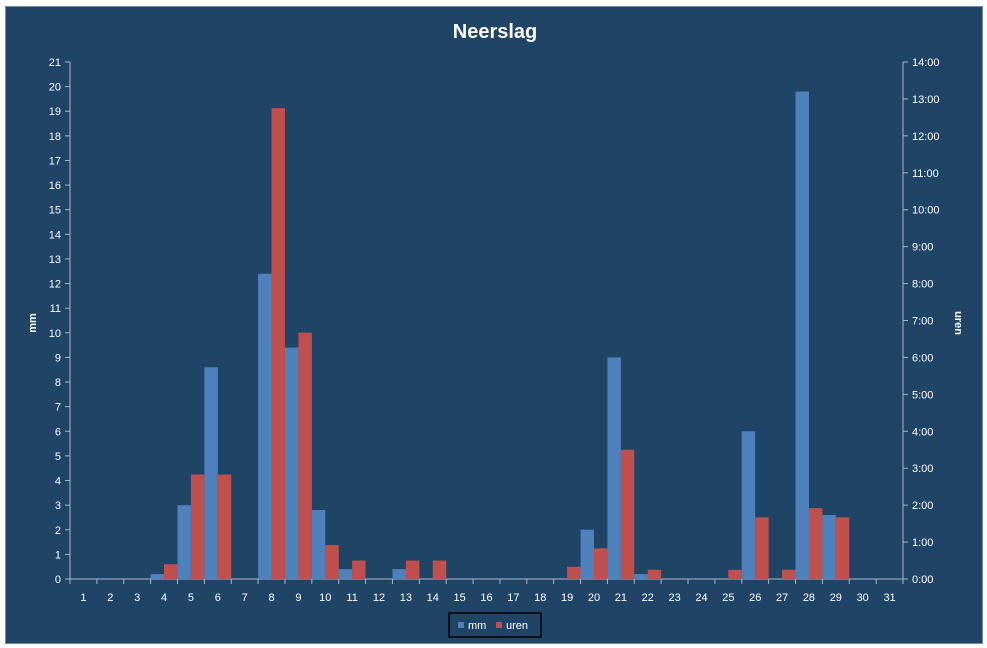  I want to click on y-tick-label: 9, so click(58, 358).